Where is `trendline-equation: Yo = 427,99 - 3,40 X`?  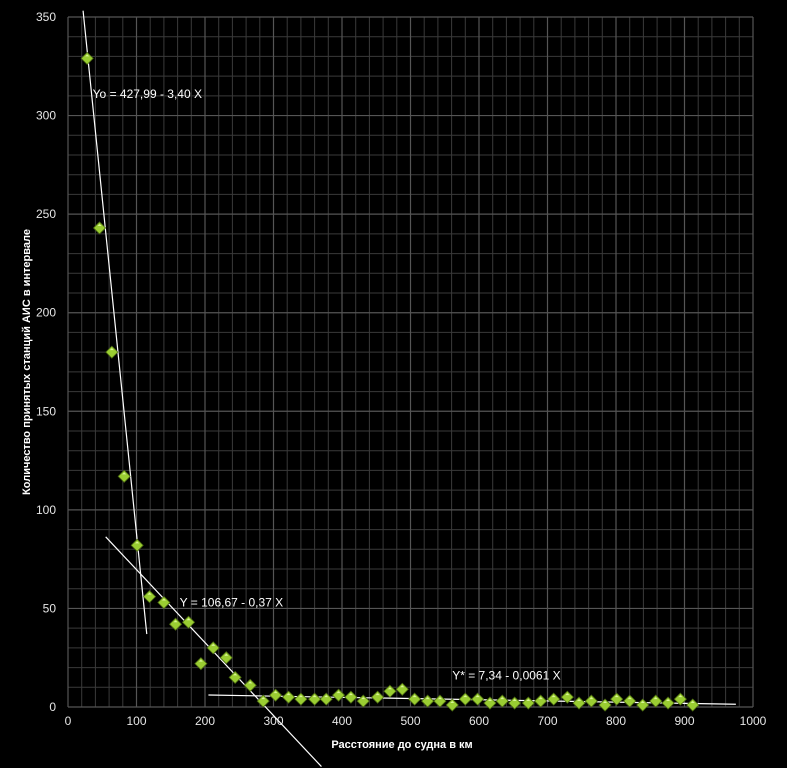
trendline-equation: Yo = 427,99 - 3,40 X is located at coordinates (147, 94).